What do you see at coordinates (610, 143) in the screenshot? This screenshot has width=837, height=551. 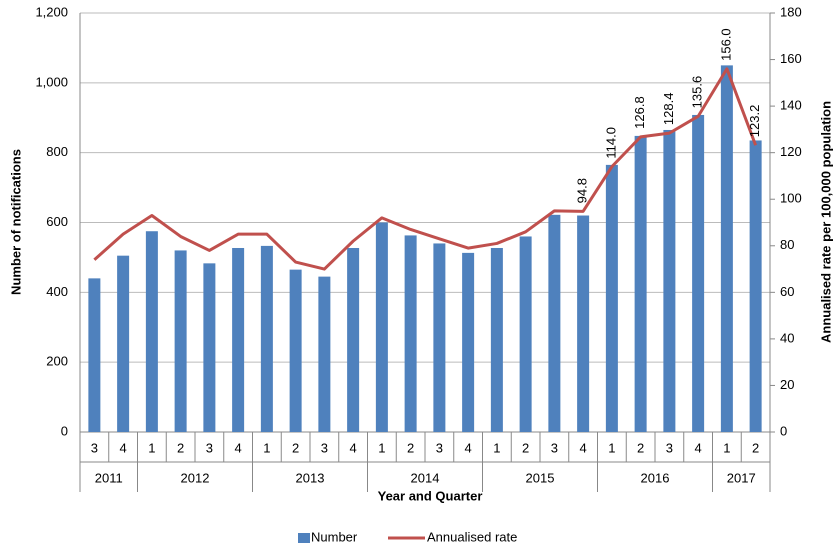 I see `data-label: 114.0` at bounding box center [610, 143].